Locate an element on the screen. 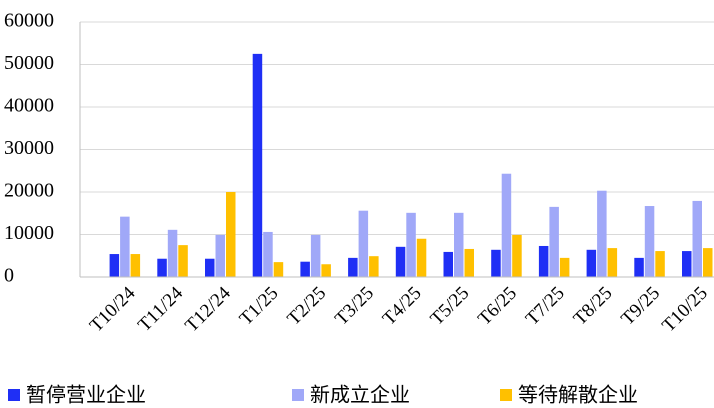 This screenshot has height=408, width=714. legend-label: 等待解散企业 is located at coordinates (578, 395).